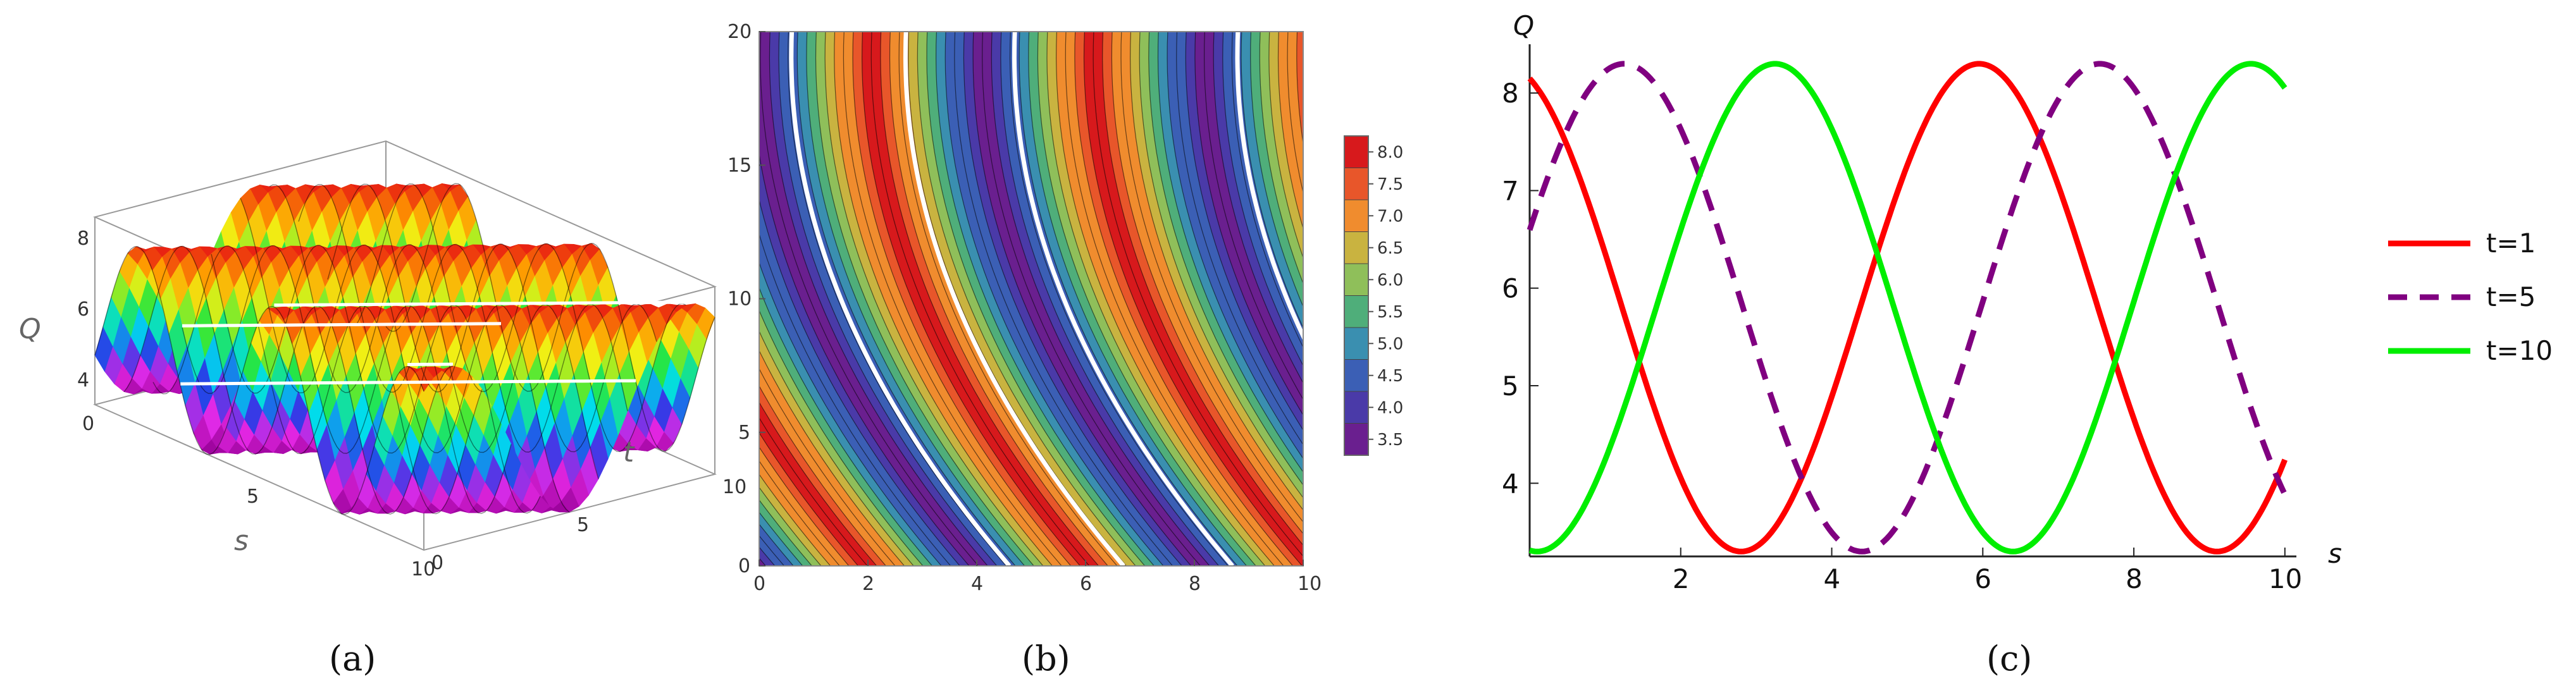 The height and width of the screenshot is (693, 2576). Describe the element at coordinates (437, 563) in the screenshot. I see `t-tick-label: 0` at that location.